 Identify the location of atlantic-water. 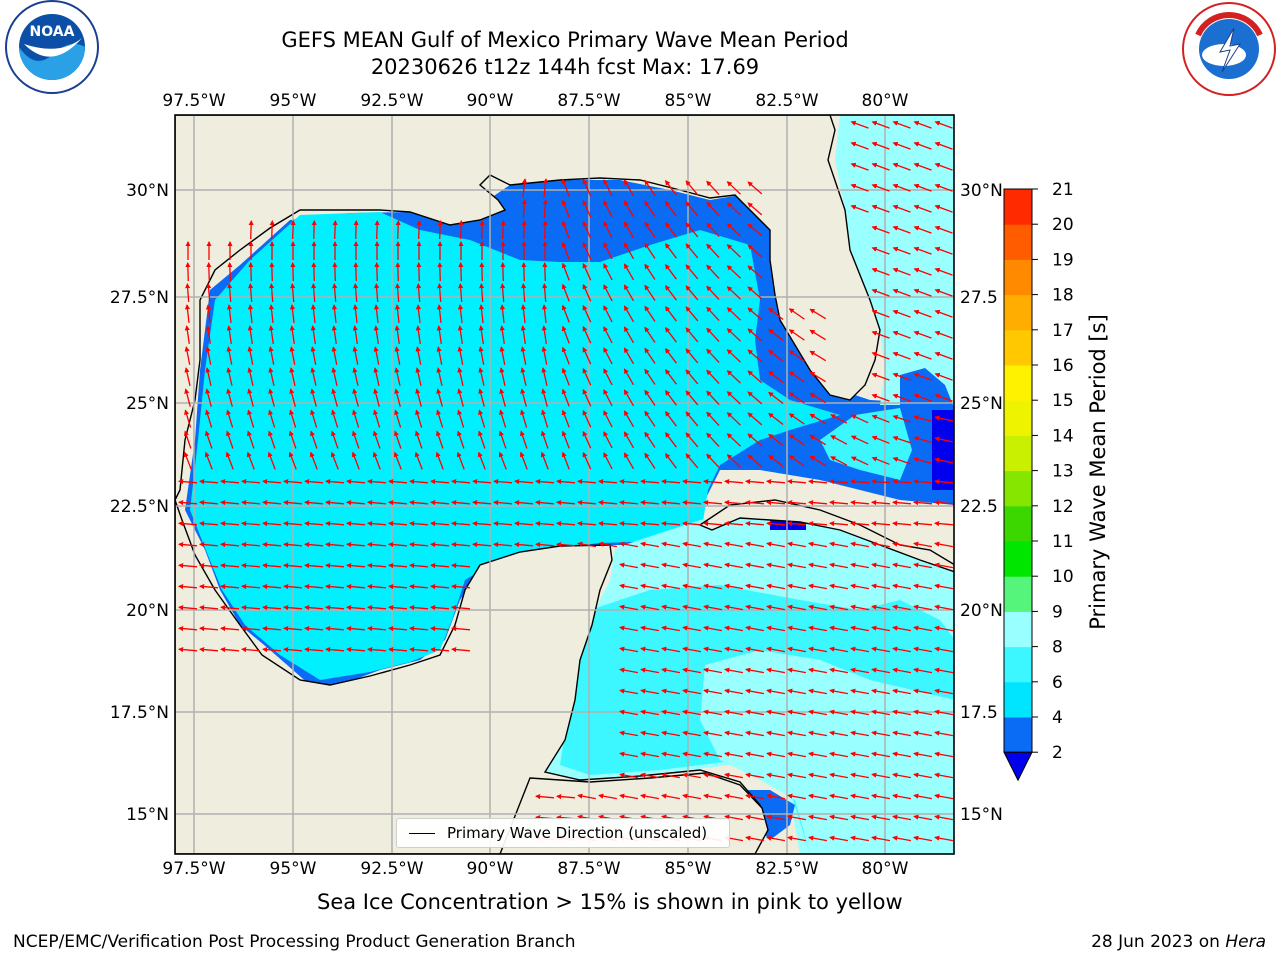
(894, 260).